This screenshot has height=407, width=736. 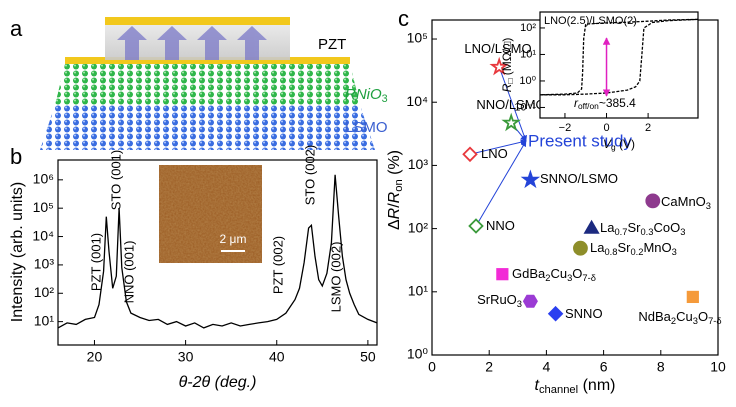 I want to click on y-tick-label: 10⁶, so click(x=43, y=179).